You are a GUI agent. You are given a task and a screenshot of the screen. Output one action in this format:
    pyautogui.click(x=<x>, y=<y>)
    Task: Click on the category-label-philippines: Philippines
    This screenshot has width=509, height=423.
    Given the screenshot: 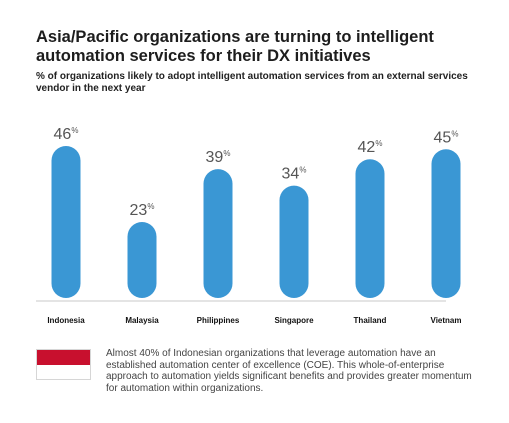 What is the action you would take?
    pyautogui.click(x=218, y=320)
    